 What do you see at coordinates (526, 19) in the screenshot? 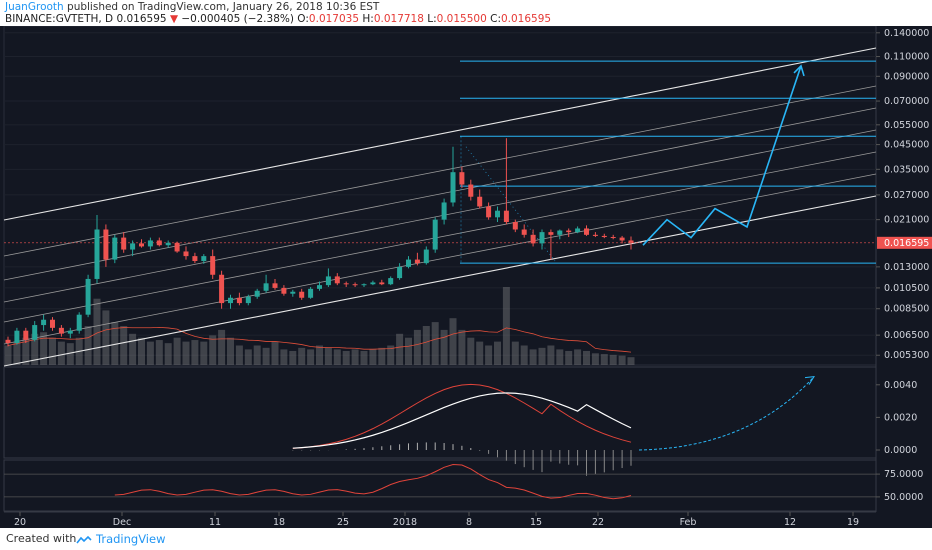
I see `close-value: 0.016595` at bounding box center [526, 19].